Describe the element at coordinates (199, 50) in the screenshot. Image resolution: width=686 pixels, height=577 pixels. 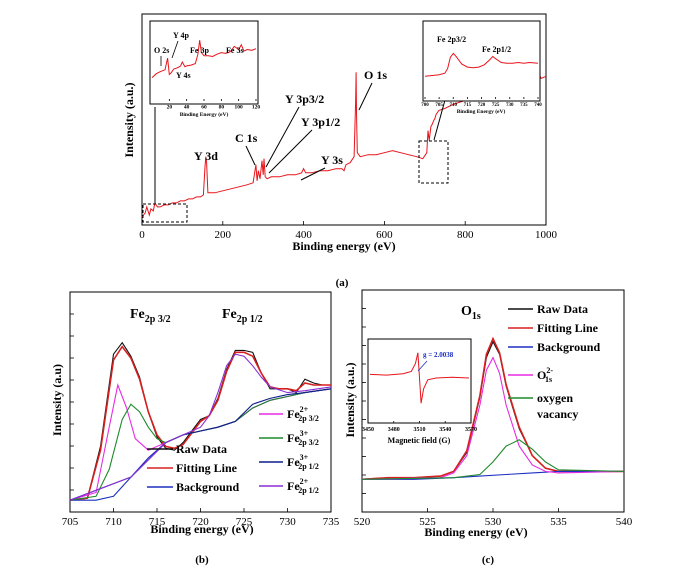
I see `inset-low-fe3p: Fe 3p` at that location.